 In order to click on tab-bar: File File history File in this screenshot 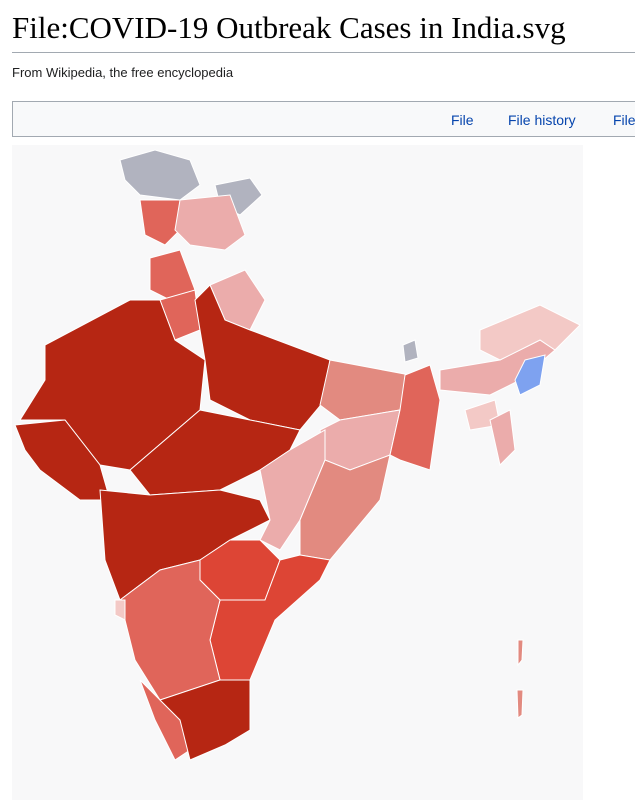, I will do `click(323, 119)`.